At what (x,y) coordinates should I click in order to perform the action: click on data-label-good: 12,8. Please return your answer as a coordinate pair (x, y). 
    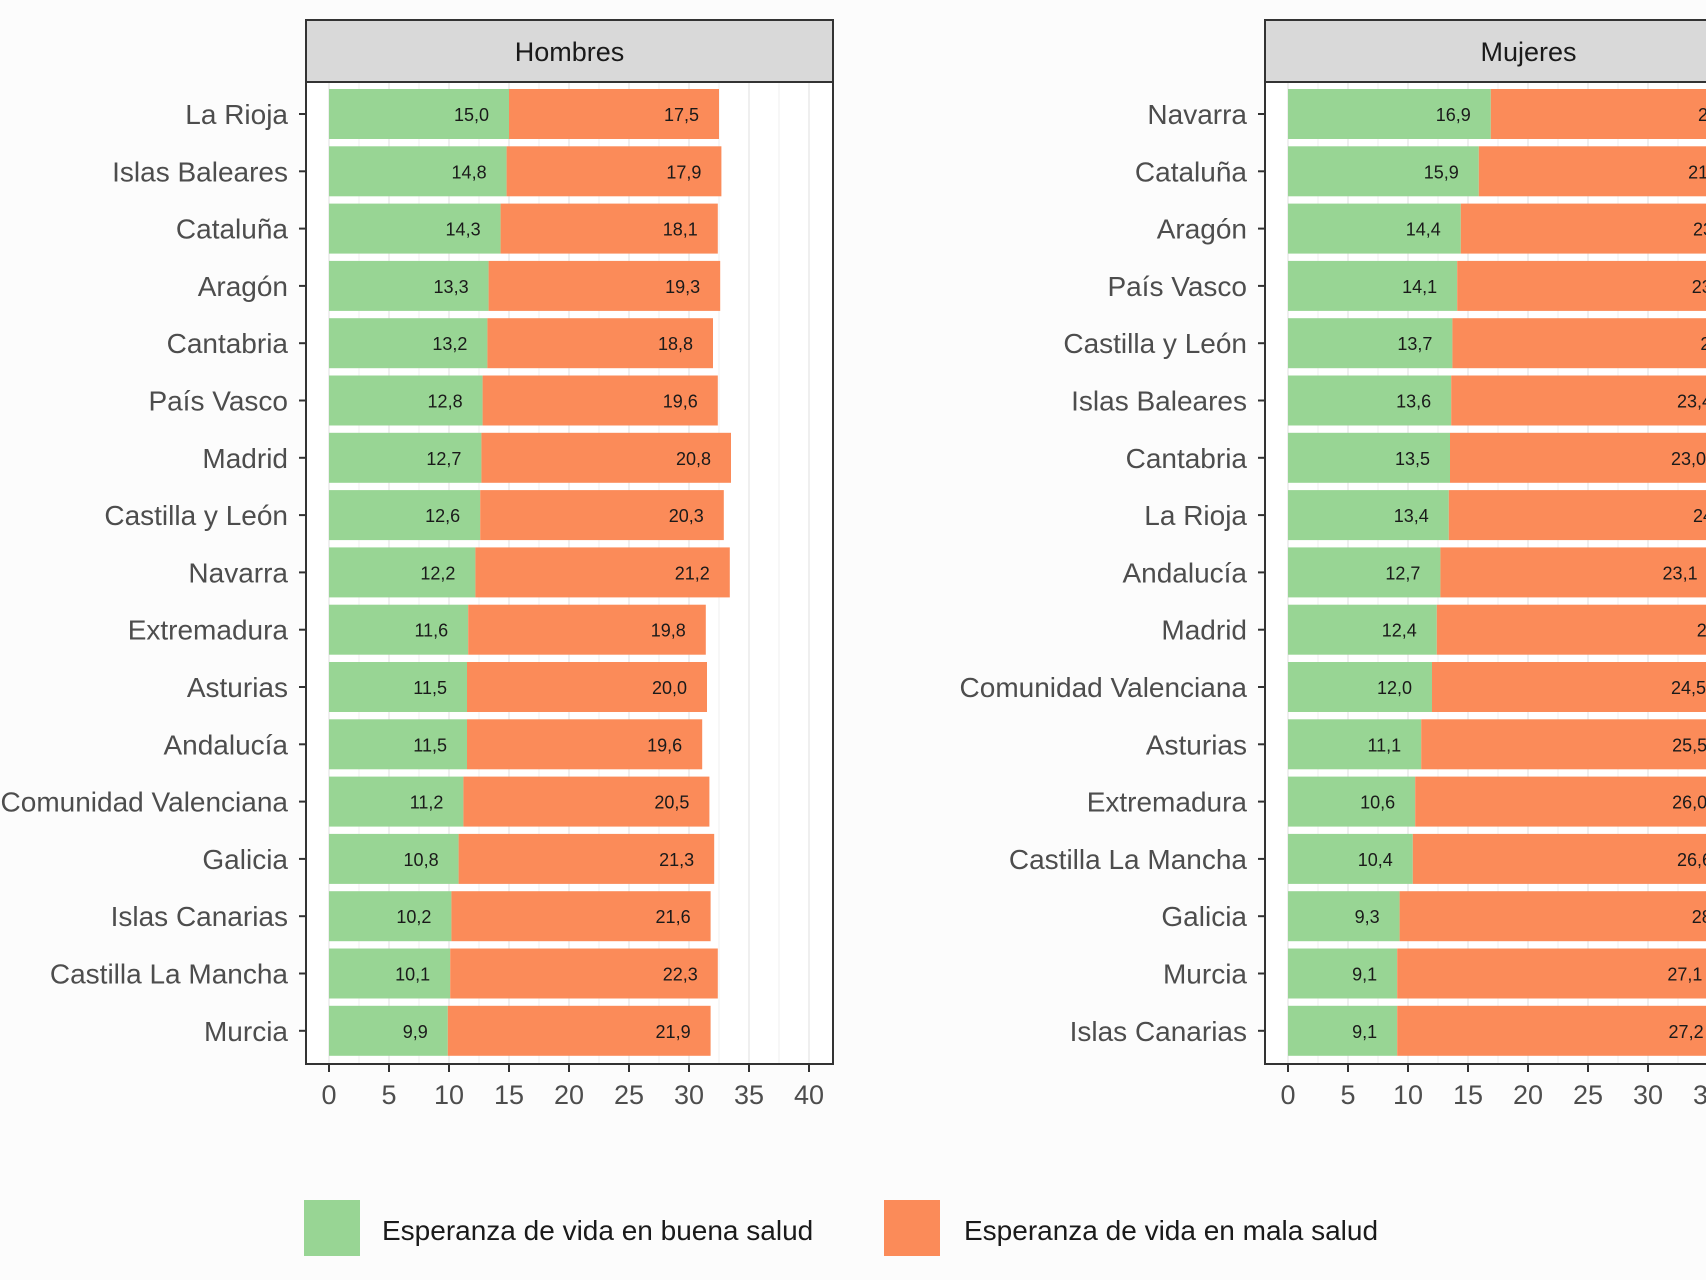
    Looking at the image, I should click on (445, 402).